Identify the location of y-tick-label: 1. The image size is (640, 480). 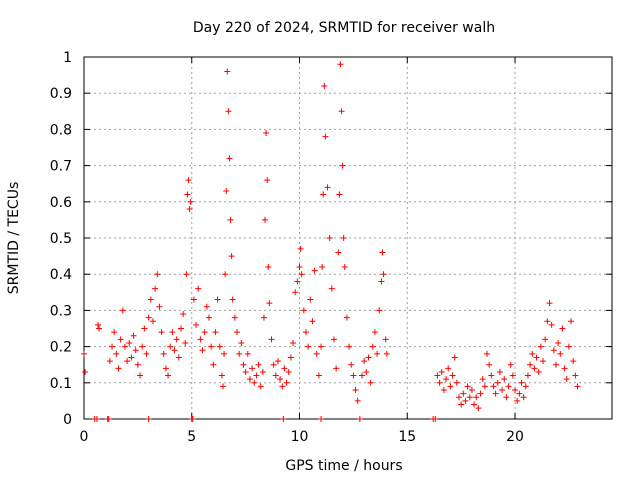
(67, 58).